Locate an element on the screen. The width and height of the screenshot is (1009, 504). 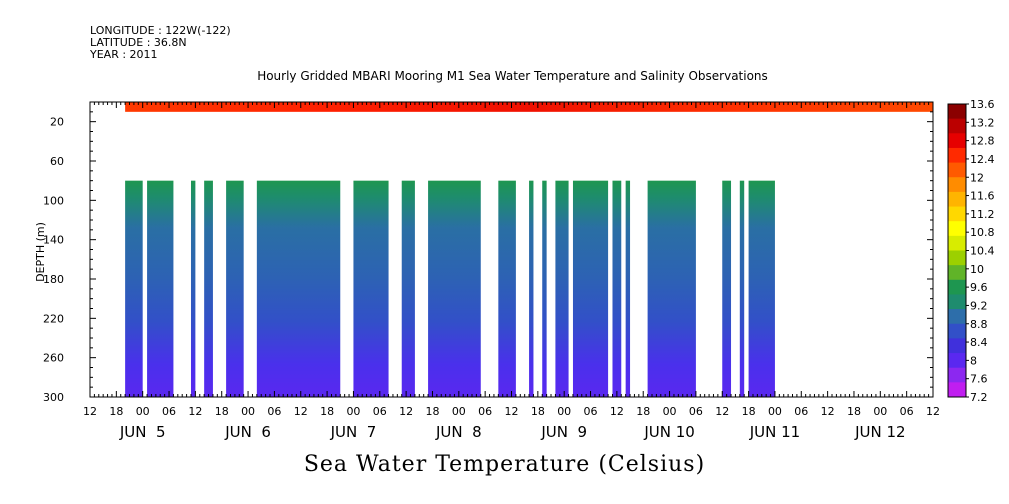
colorbar-label: 12 is located at coordinates (977, 177).